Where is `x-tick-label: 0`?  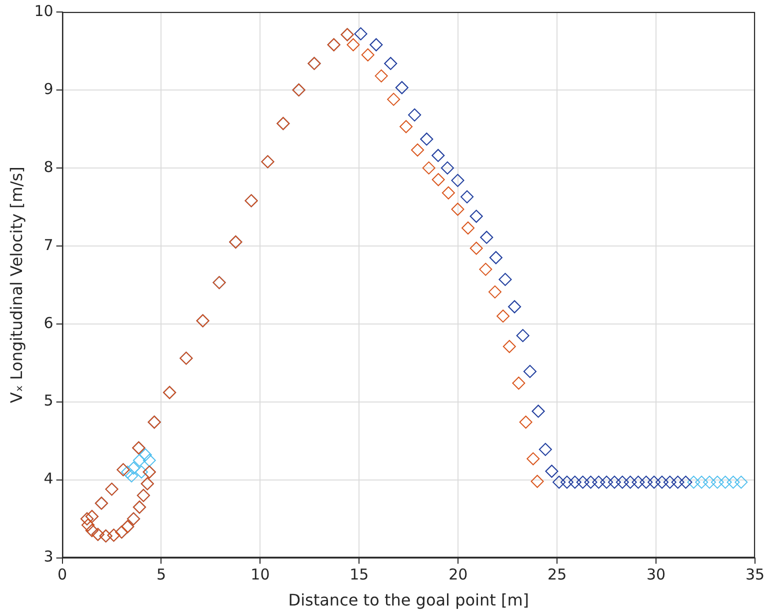 x-tick-label: 0 is located at coordinates (63, 575).